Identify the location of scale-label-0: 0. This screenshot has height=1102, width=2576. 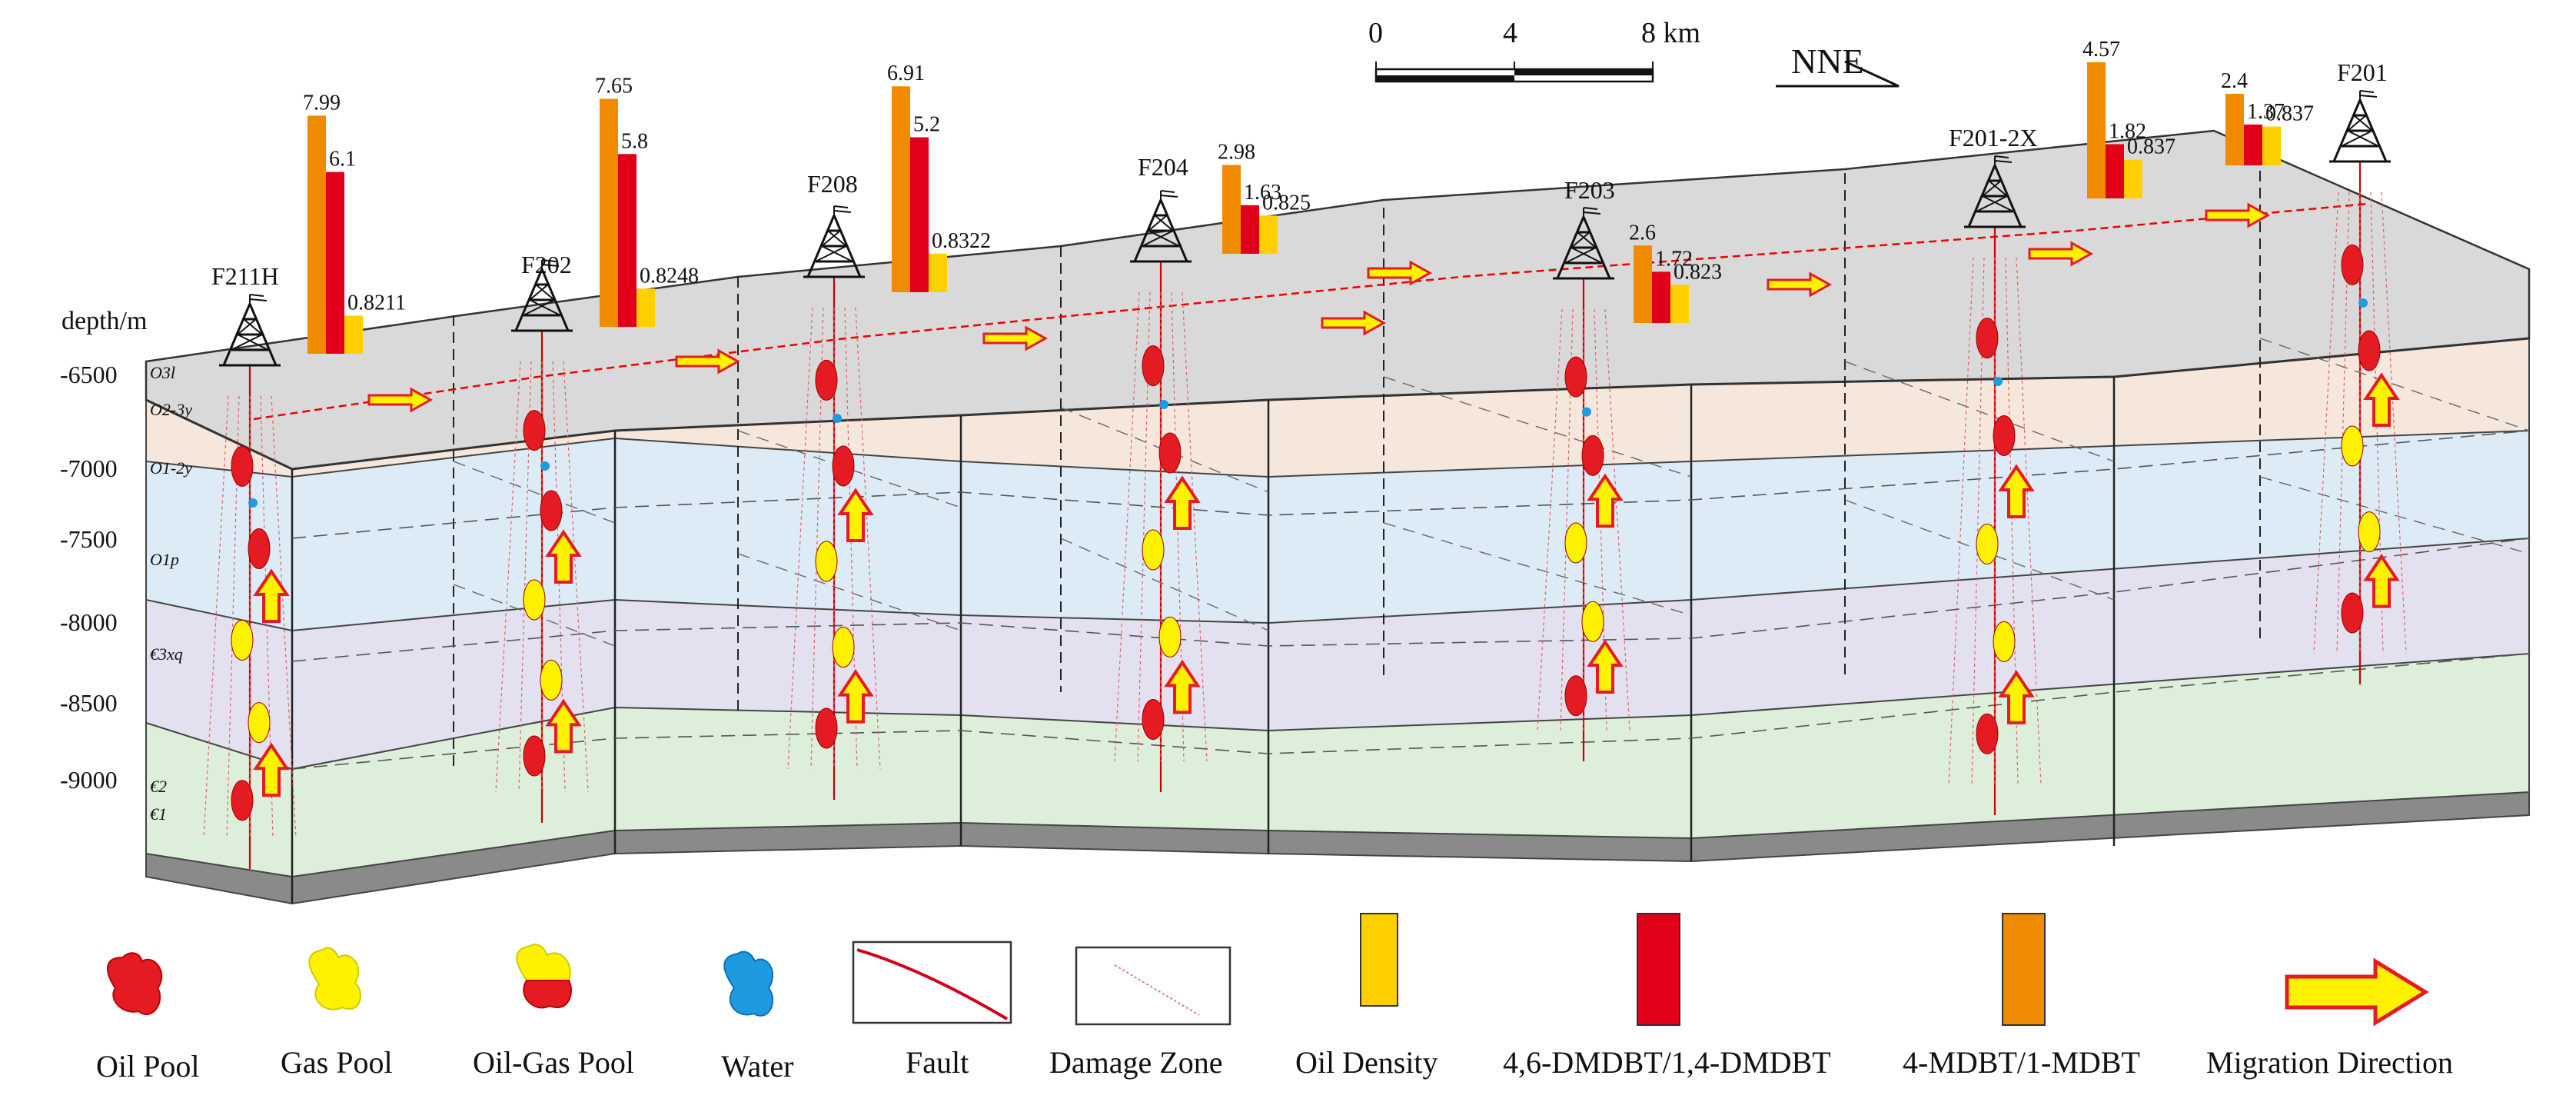
(1375, 33).